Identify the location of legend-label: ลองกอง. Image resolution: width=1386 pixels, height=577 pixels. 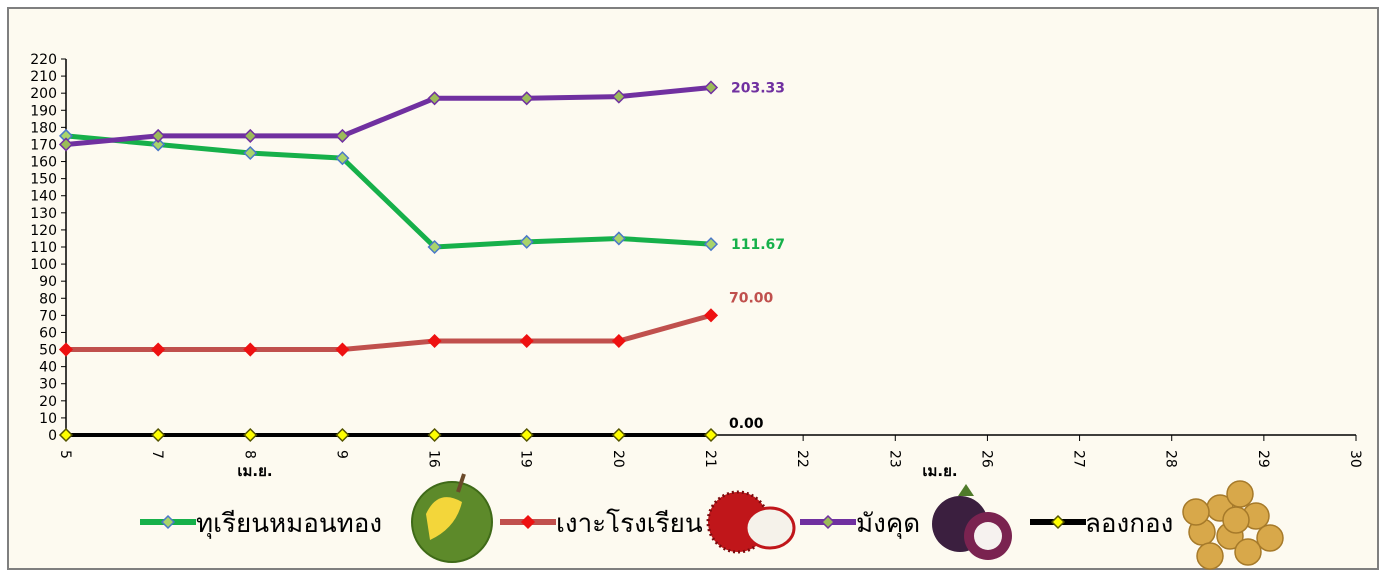
(1129, 524).